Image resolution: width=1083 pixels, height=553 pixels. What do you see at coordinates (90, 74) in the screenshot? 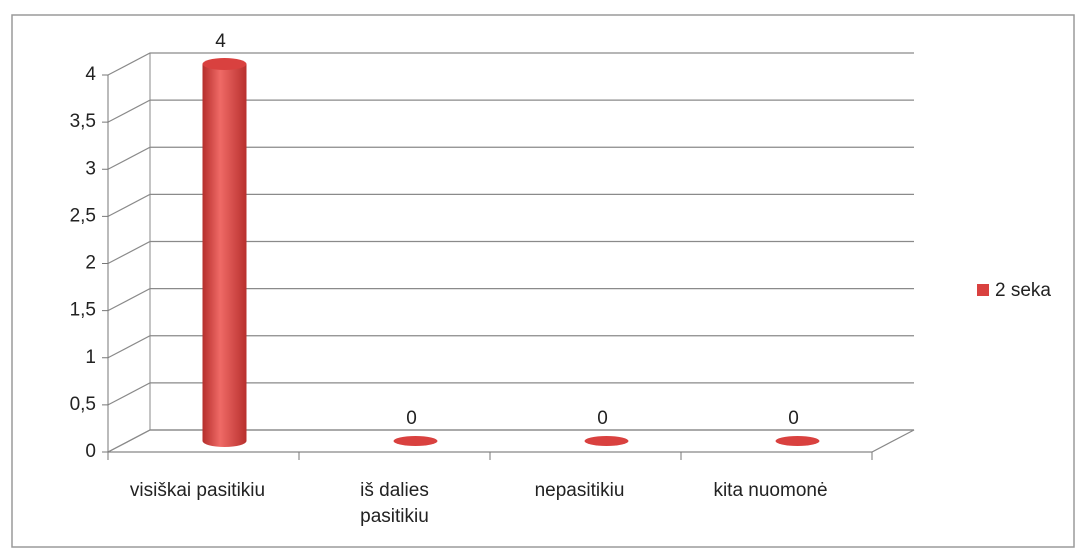
I see `y-tick-label: 4` at bounding box center [90, 74].